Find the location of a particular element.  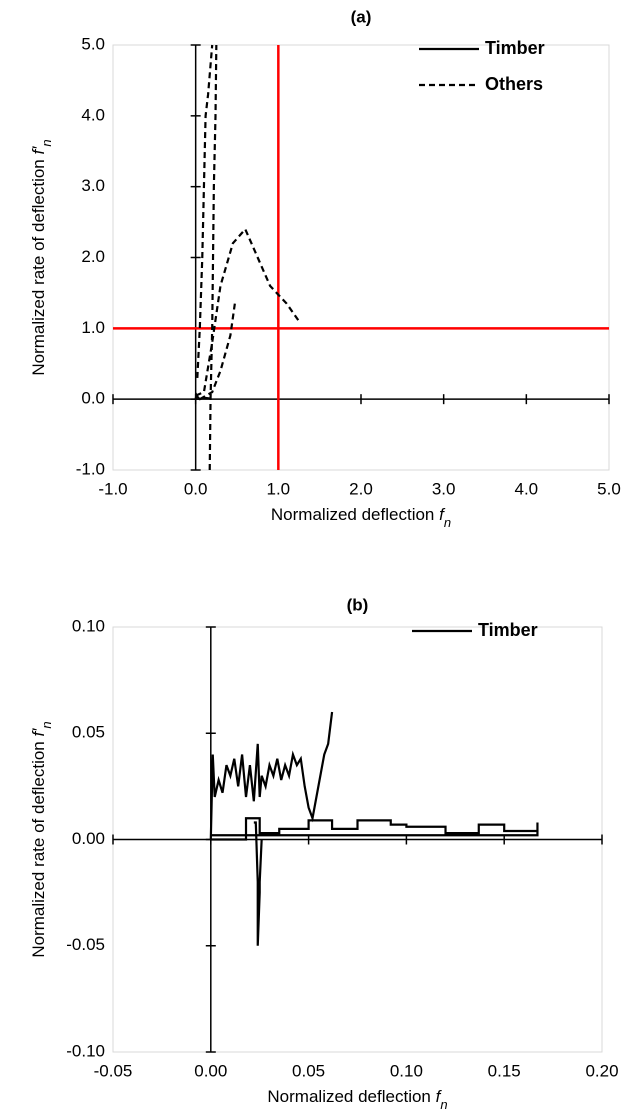

y-tick-label: 2.0 is located at coordinates (93, 256).